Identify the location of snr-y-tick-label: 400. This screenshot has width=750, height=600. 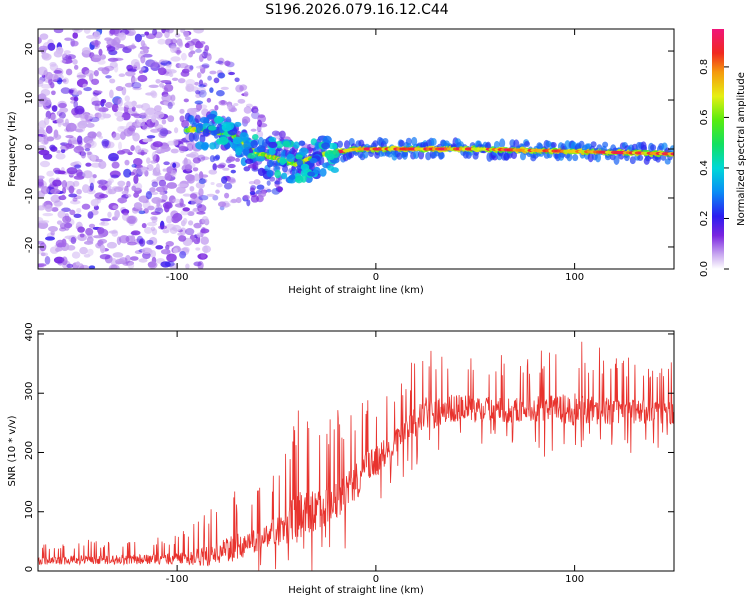
(29, 331).